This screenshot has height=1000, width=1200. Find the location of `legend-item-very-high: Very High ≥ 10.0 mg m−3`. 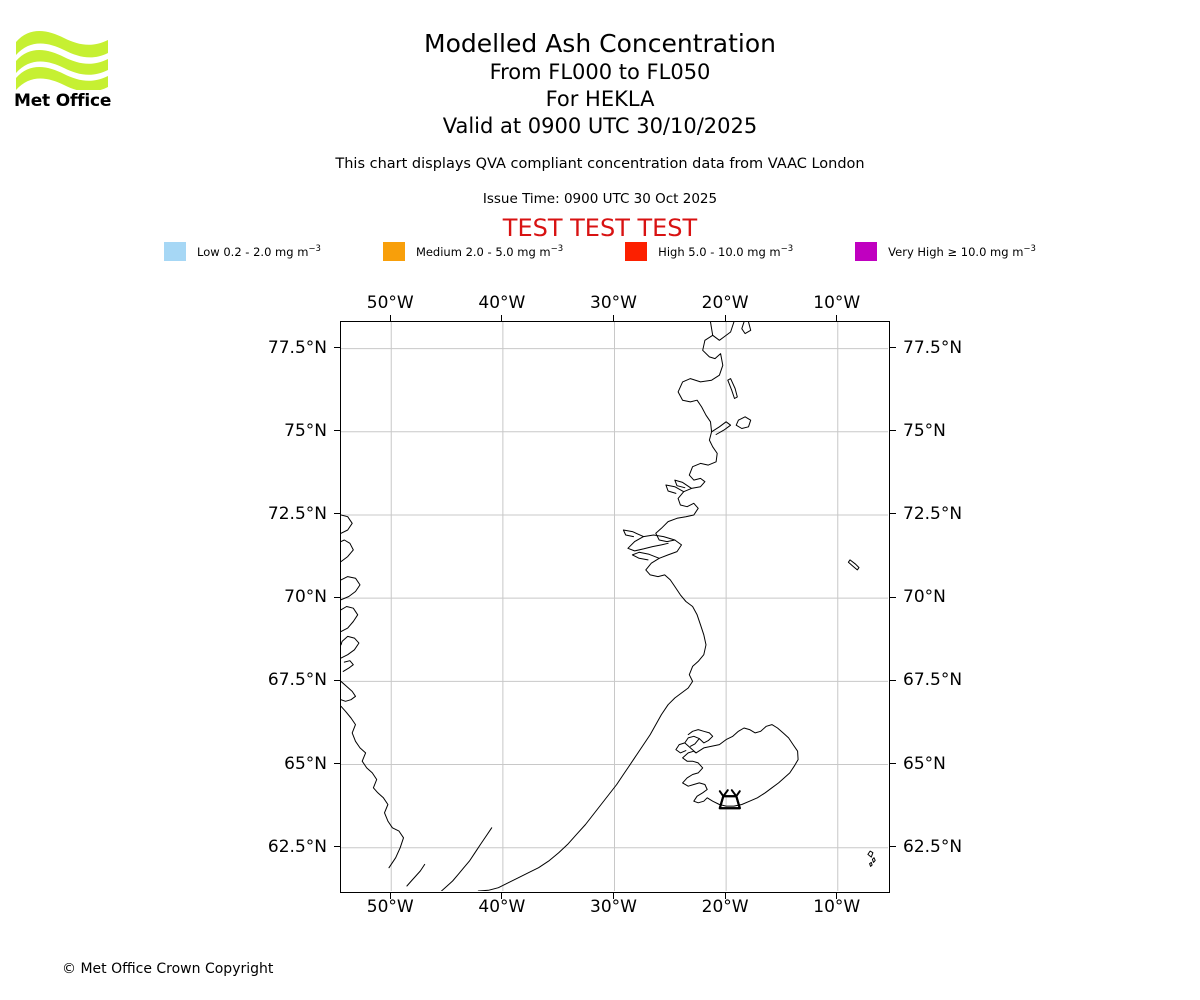

legend-item-very-high: Very High ≥ 10.0 mg m−3 is located at coordinates (945, 251).